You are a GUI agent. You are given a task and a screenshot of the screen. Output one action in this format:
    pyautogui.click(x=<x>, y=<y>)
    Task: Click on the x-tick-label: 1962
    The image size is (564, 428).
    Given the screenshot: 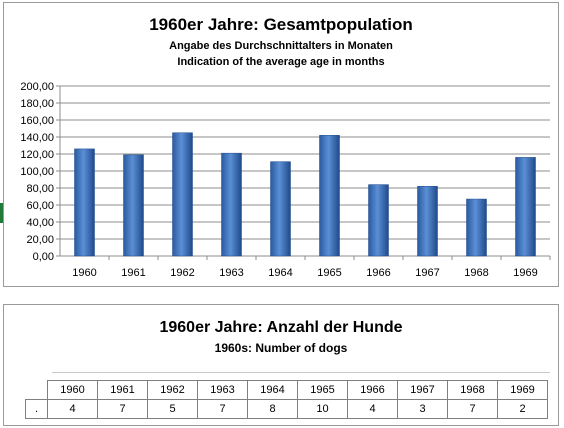 What is the action you would take?
    pyautogui.click(x=182, y=273)
    